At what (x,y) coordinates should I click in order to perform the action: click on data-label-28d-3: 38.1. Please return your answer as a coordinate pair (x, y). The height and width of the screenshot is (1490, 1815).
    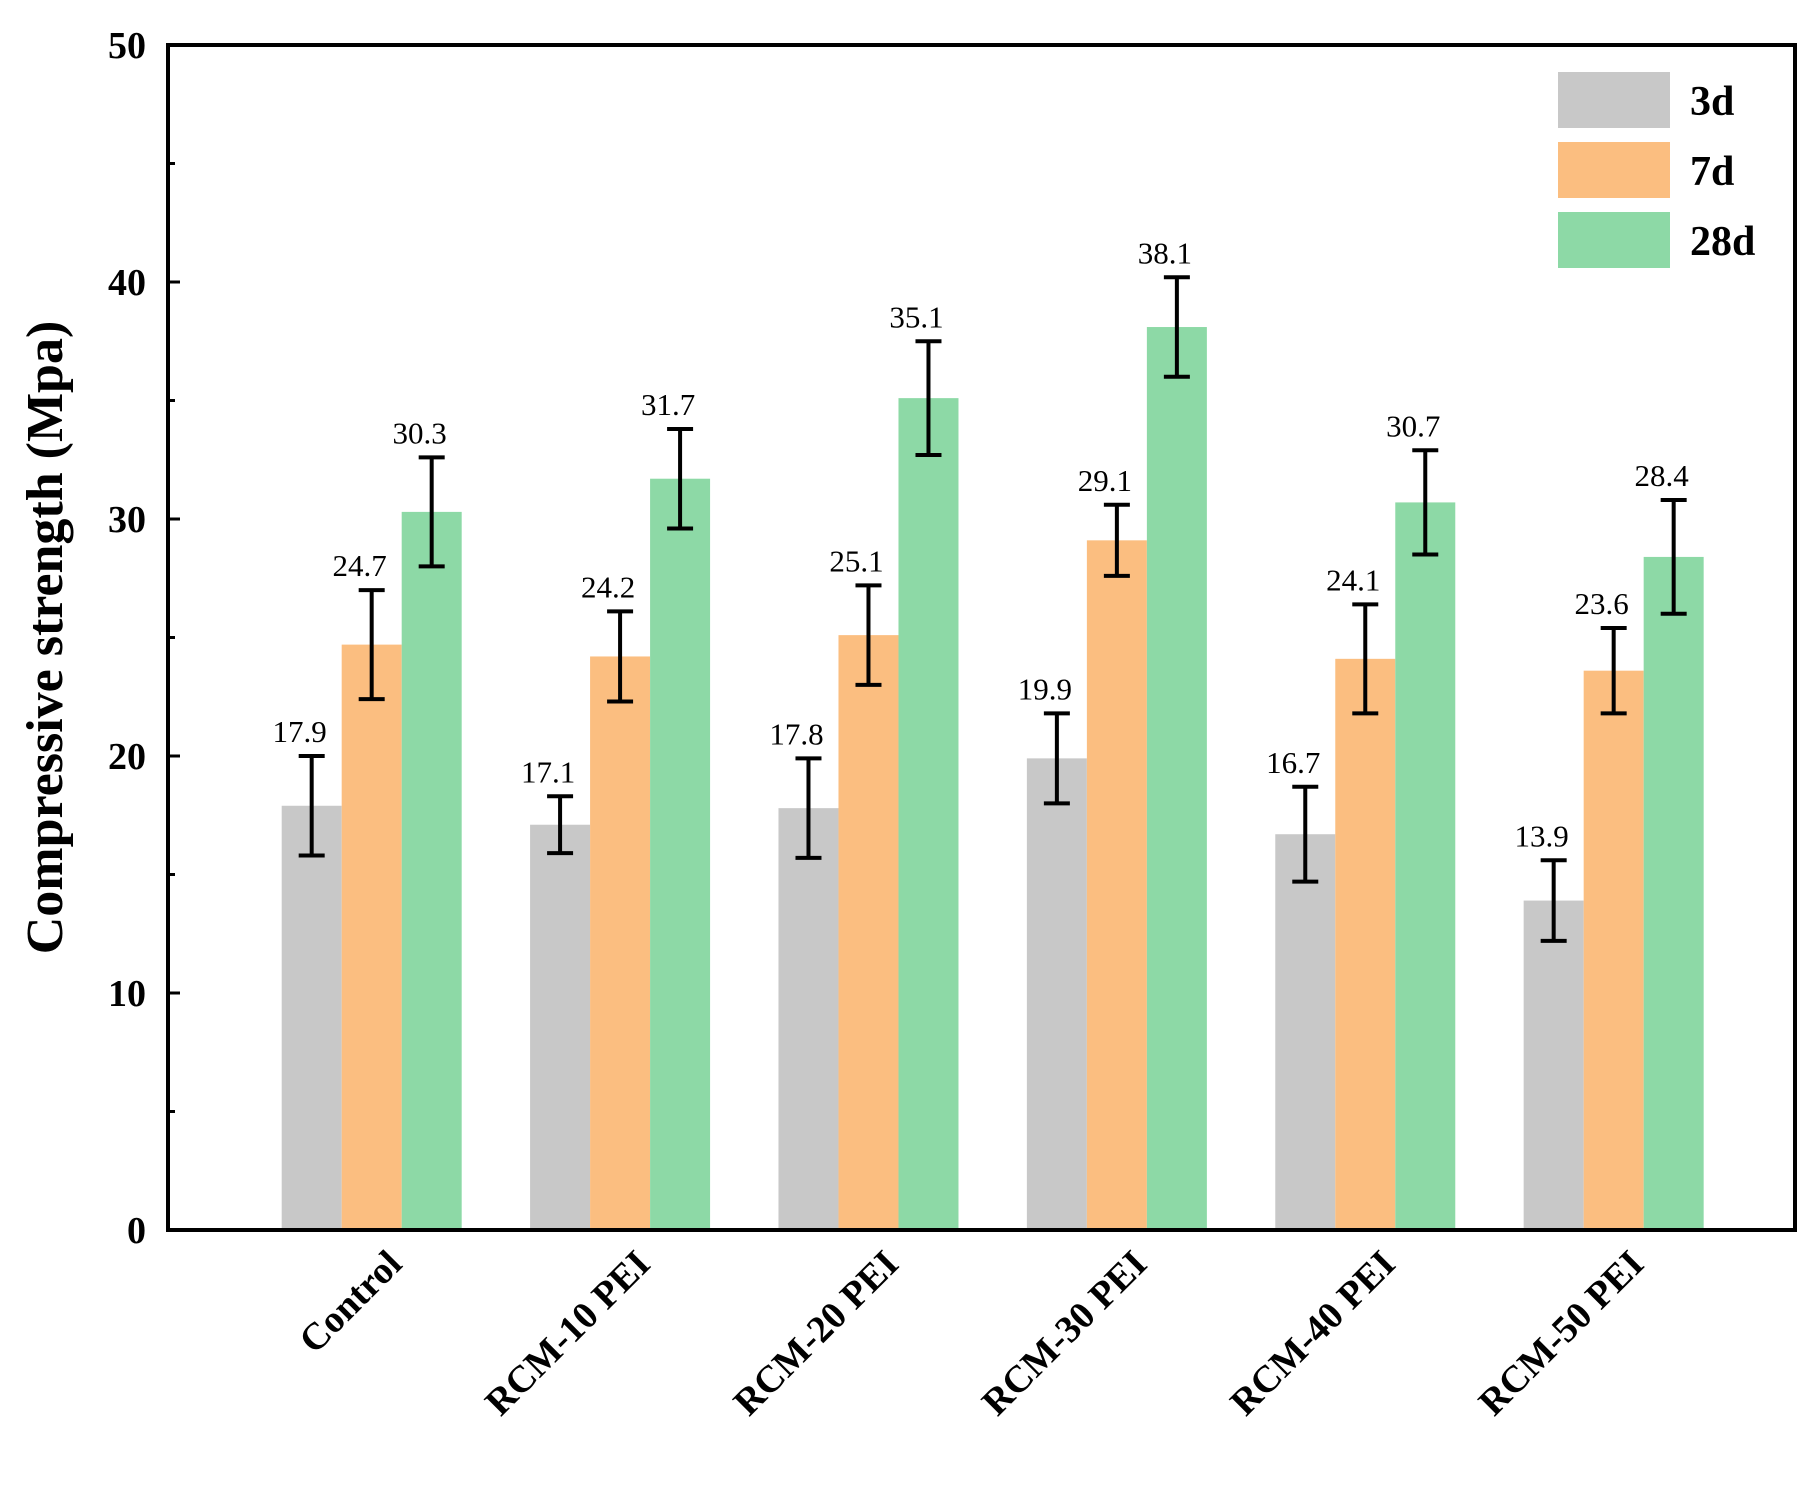
    Looking at the image, I should click on (1165, 252).